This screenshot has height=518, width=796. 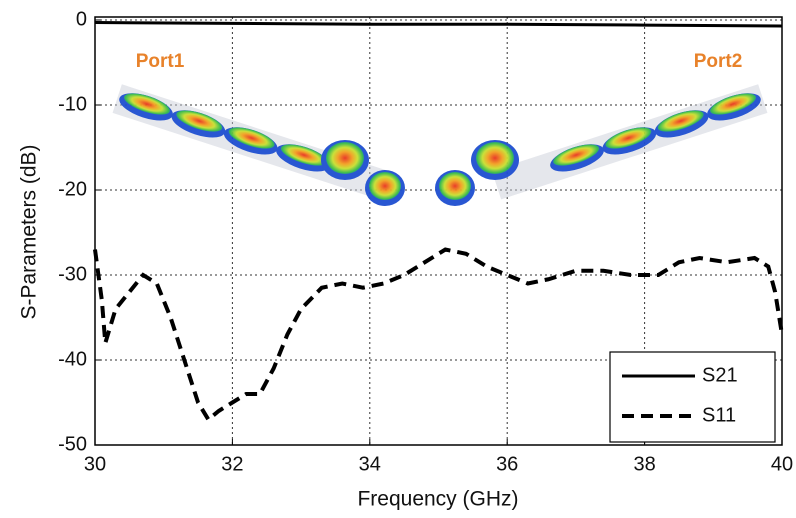 What do you see at coordinates (782, 464) in the screenshot?
I see `x-tick-label: 40` at bounding box center [782, 464].